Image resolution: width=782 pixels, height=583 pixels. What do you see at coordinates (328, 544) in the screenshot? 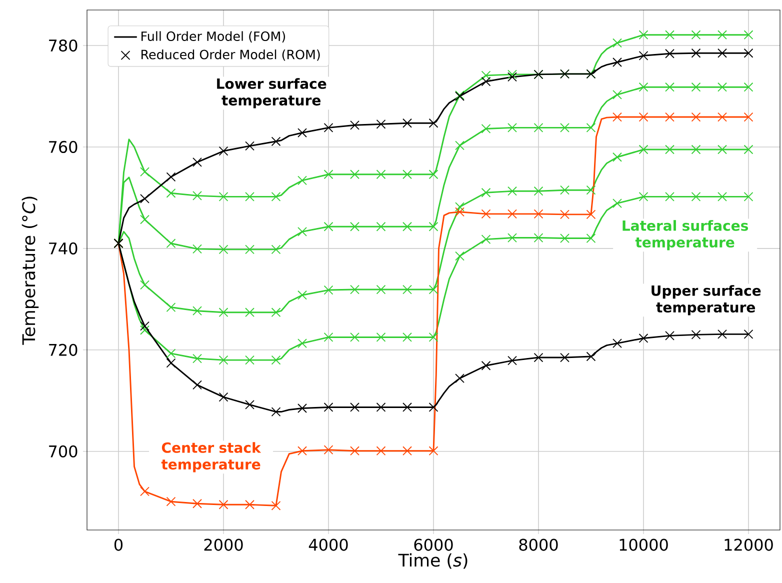
I see `x-tick-label: 4000` at bounding box center [328, 544].